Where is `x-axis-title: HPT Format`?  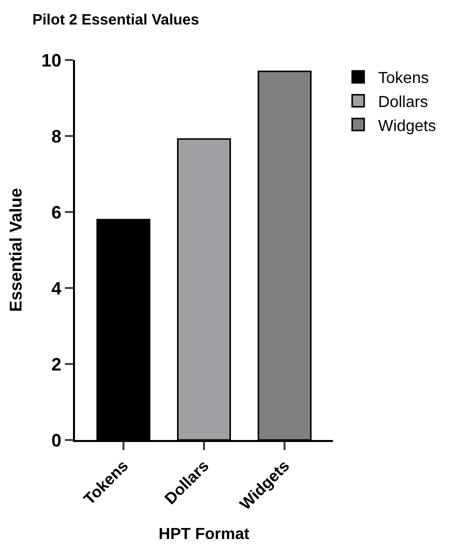 x-axis-title: HPT Format is located at coordinates (204, 534).